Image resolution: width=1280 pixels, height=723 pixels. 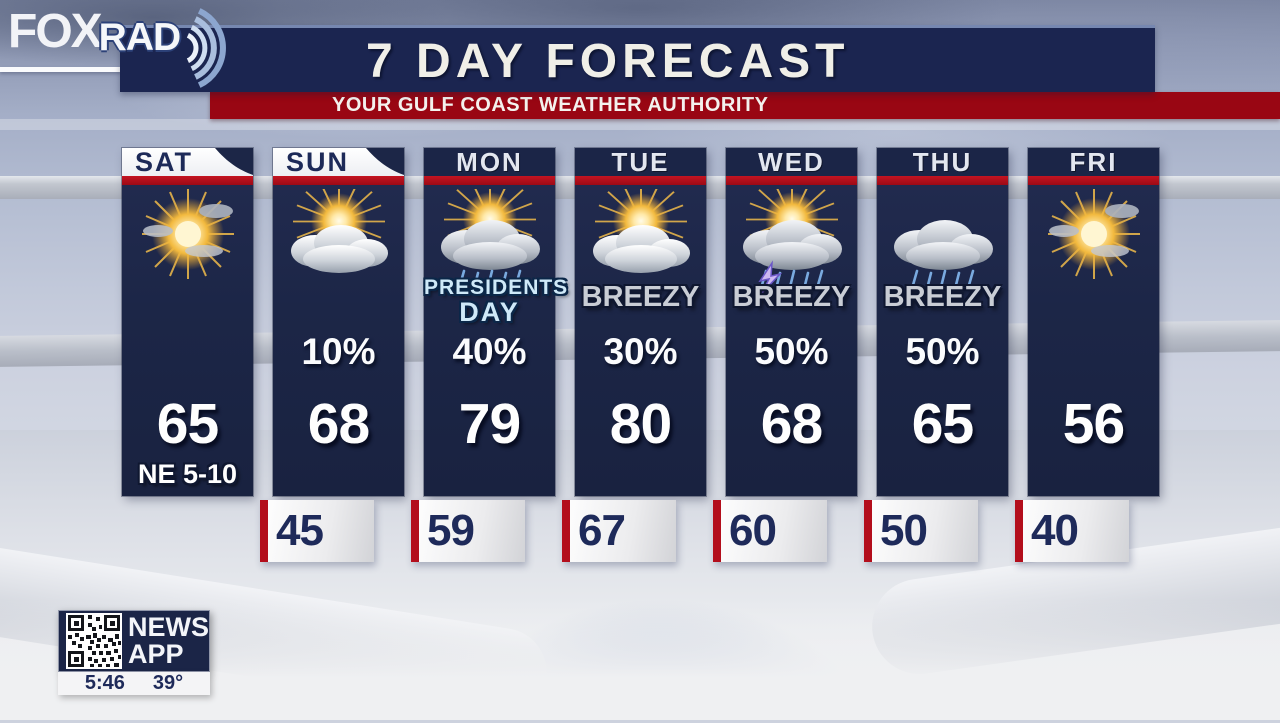 I want to click on low-temp: 67, so click(x=602, y=530).